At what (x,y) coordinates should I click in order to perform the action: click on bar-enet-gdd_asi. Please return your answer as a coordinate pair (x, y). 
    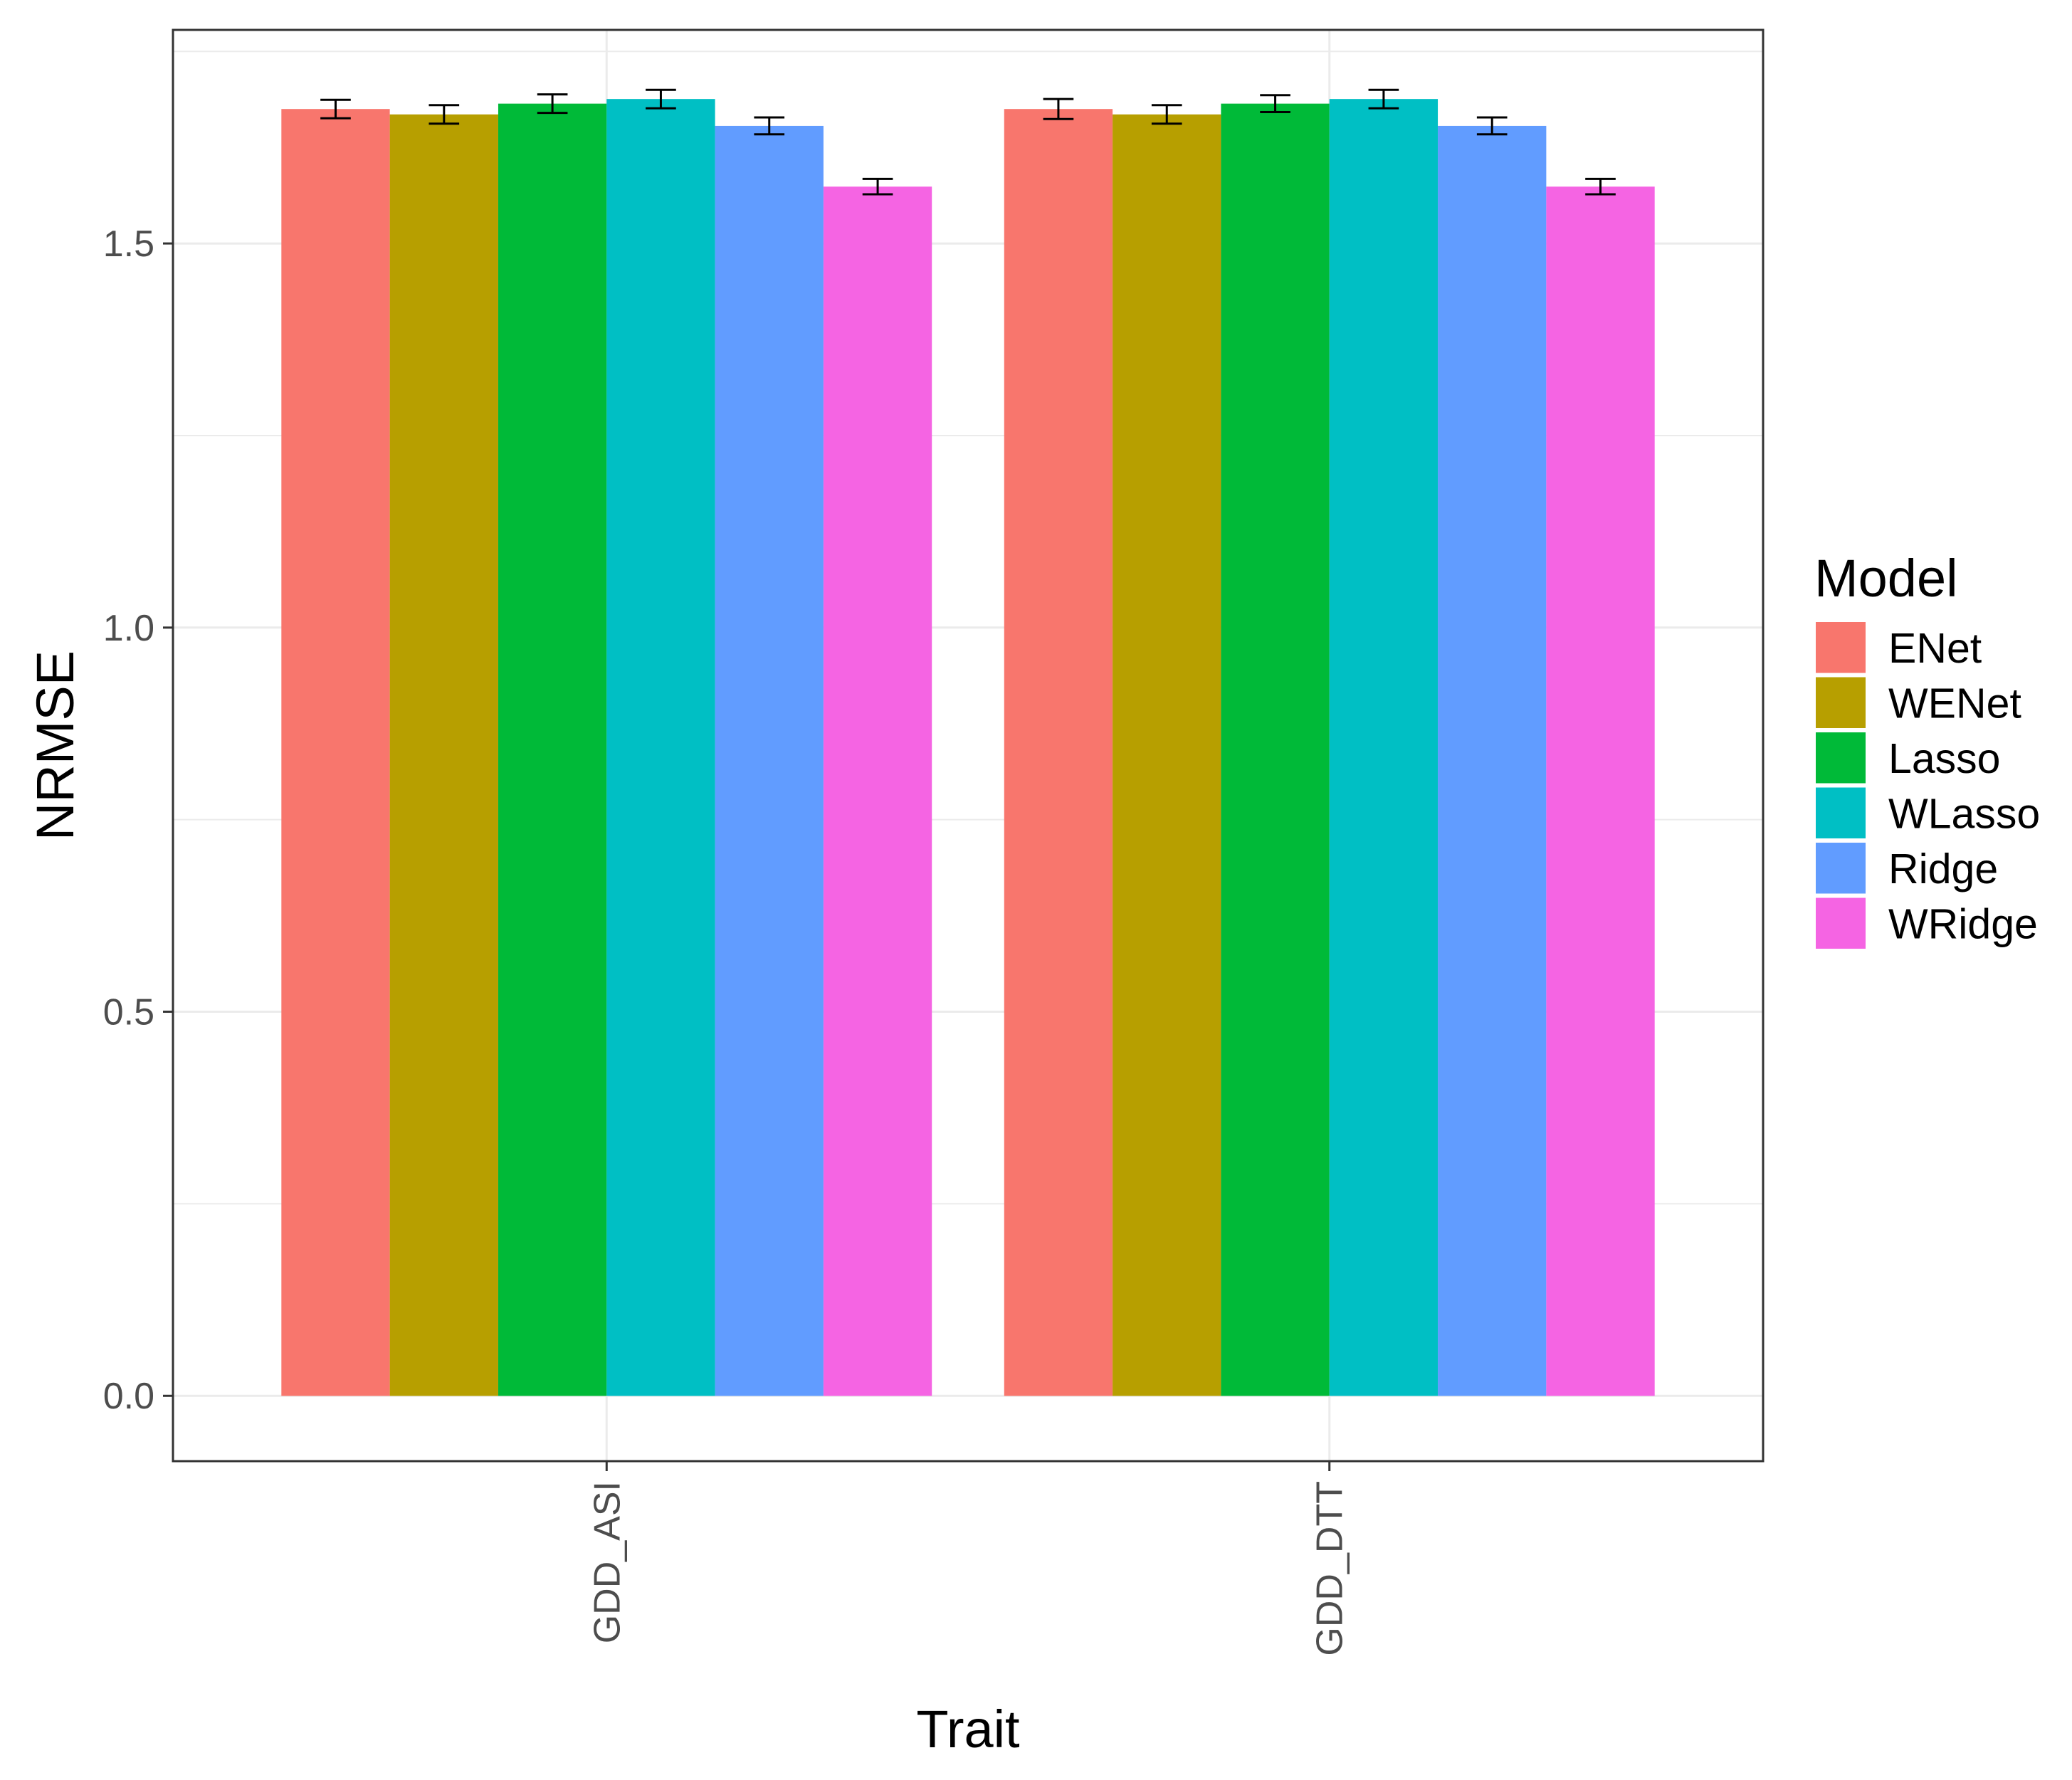
    Looking at the image, I should click on (335, 752).